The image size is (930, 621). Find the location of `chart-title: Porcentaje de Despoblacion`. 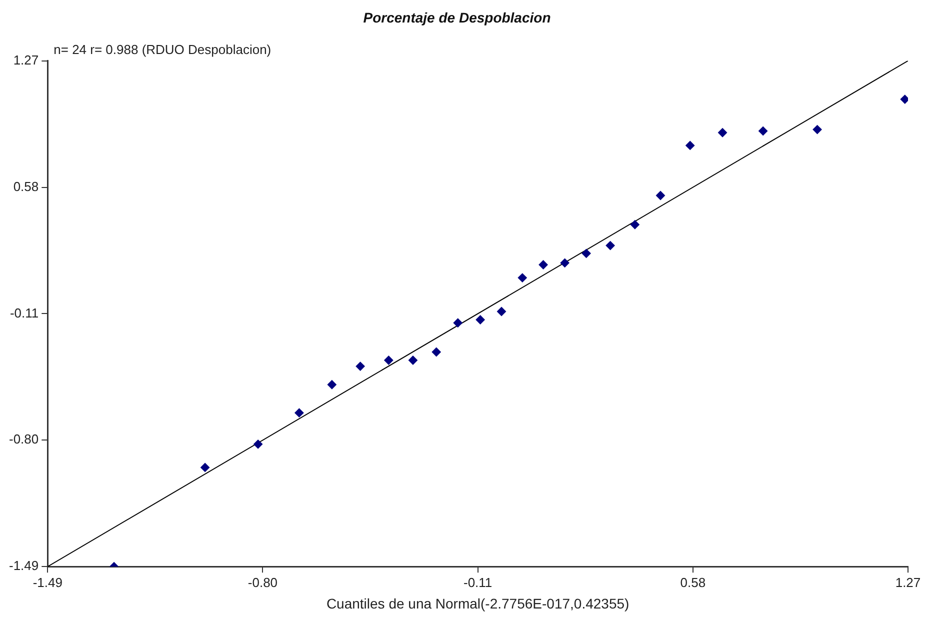

chart-title: Porcentaje de Despoblacion is located at coordinates (457, 17).